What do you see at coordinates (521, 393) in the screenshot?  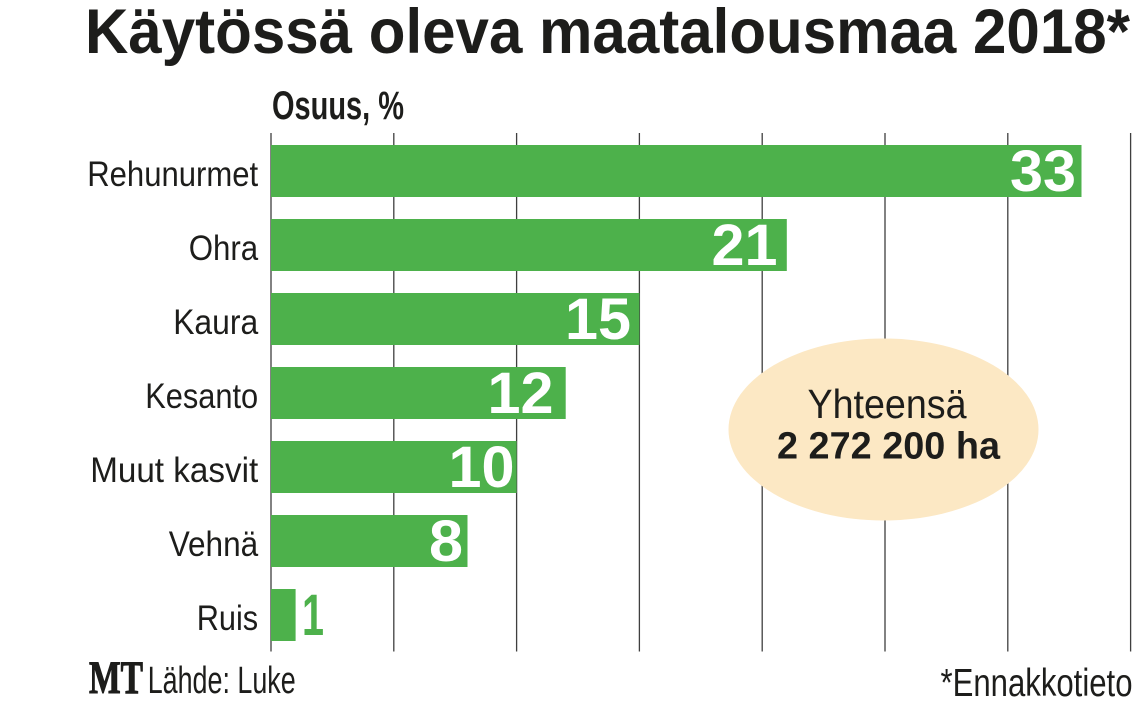 I see `svg-text: 12` at bounding box center [521, 393].